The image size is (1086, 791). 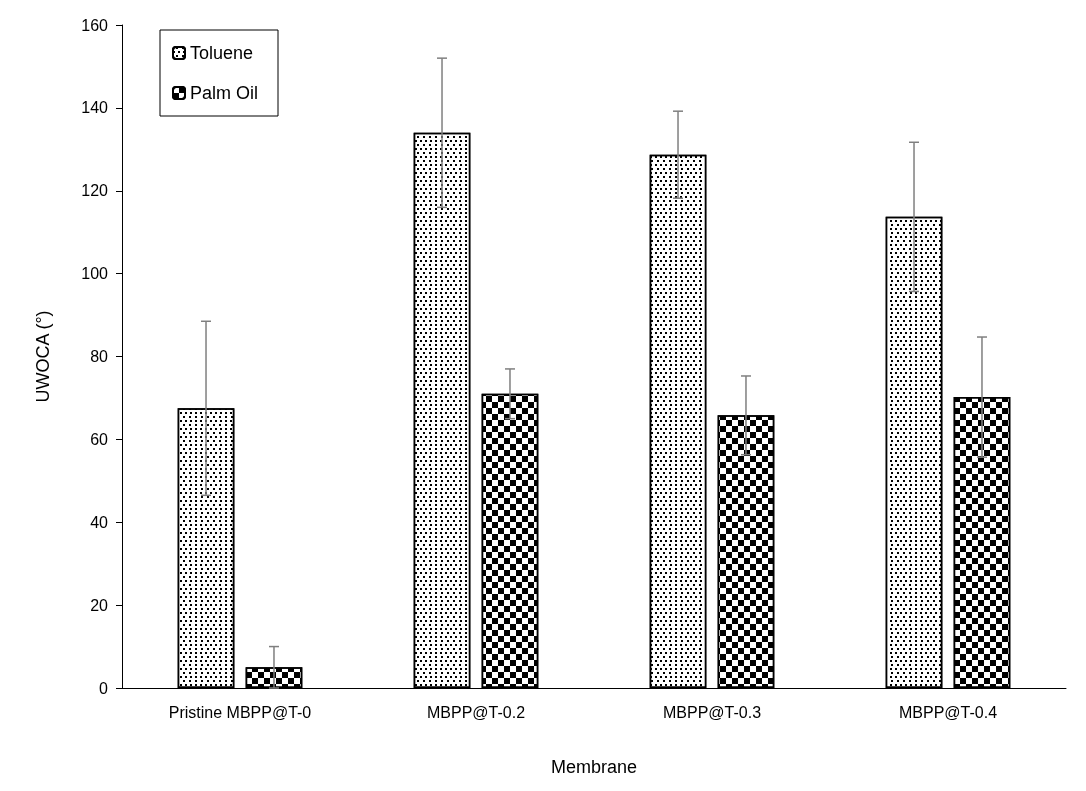 What do you see at coordinates (104, 688) in the screenshot?
I see `y-tick-label: 0` at bounding box center [104, 688].